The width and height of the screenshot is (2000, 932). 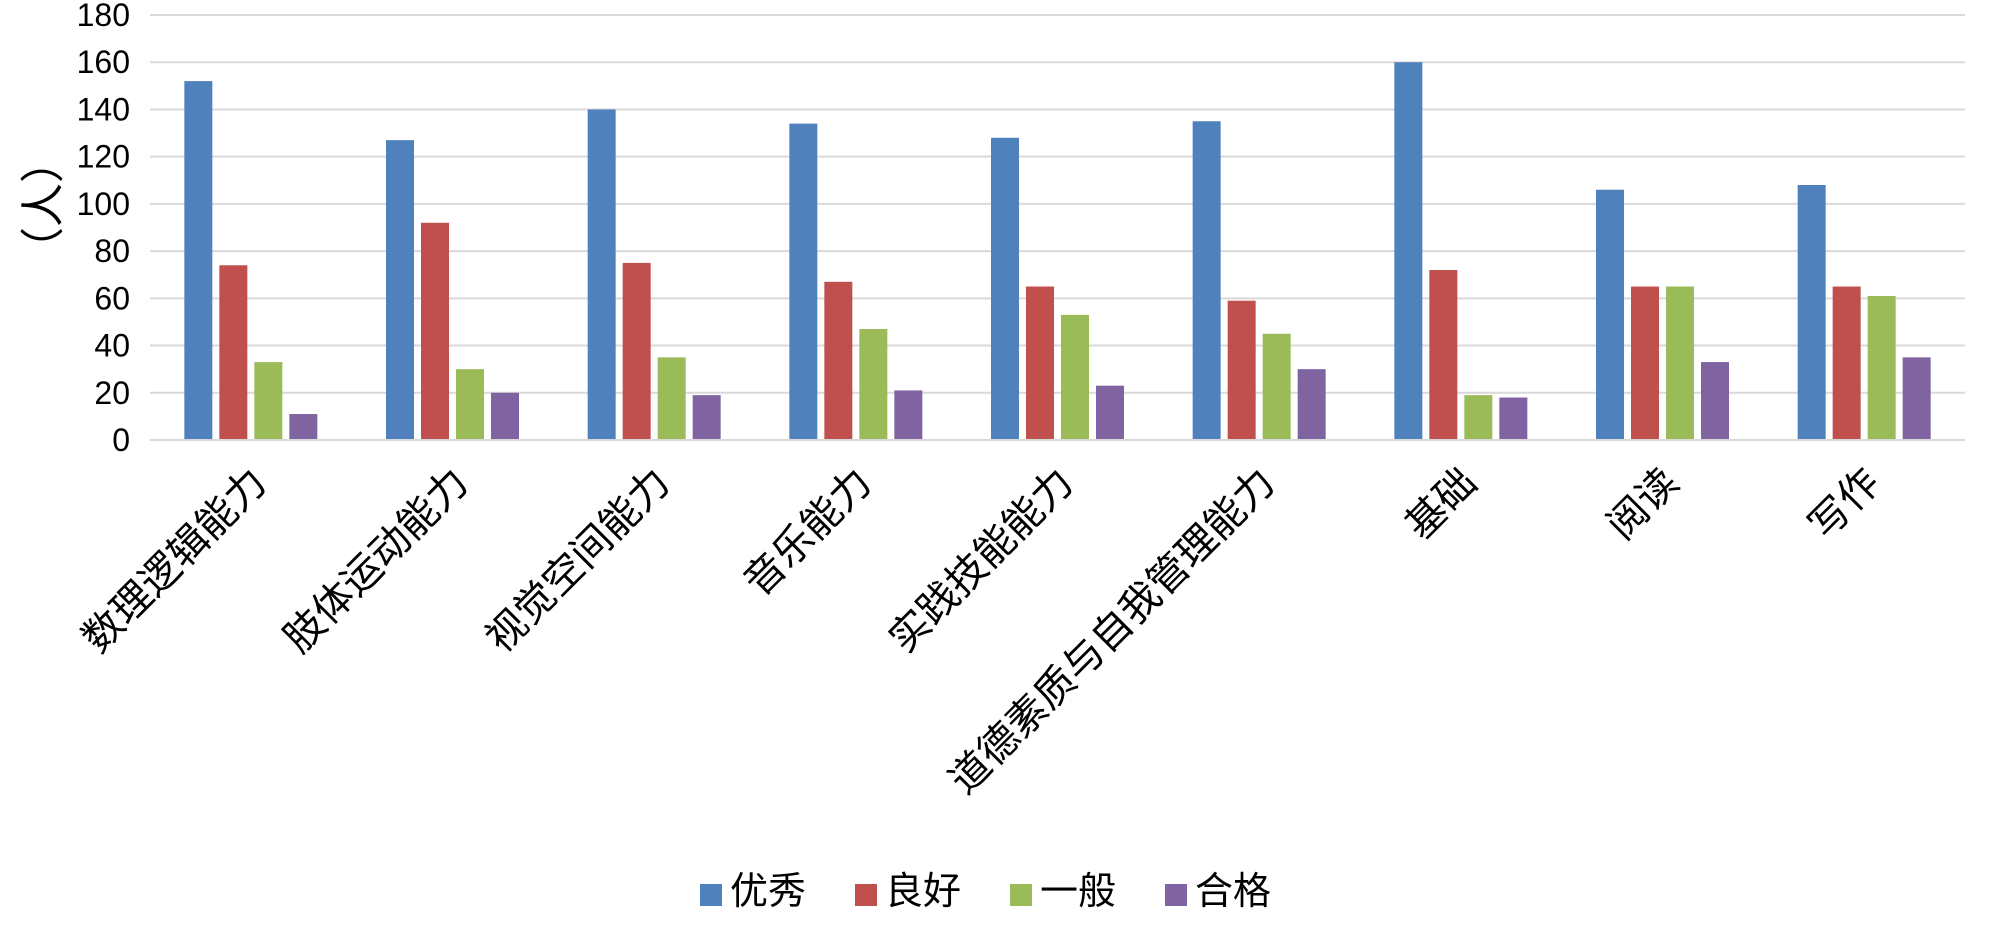 I want to click on y-axis-tick-labels: 0 20 40 60 80 100 120 140 160 180, so click(x=103, y=229).